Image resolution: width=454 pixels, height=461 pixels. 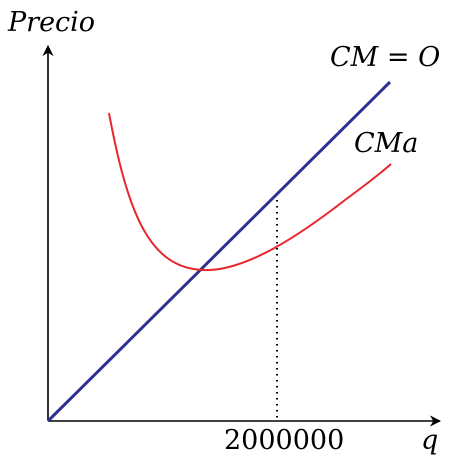 I want to click on average-cost-curve-label: CMa, so click(x=386, y=143).